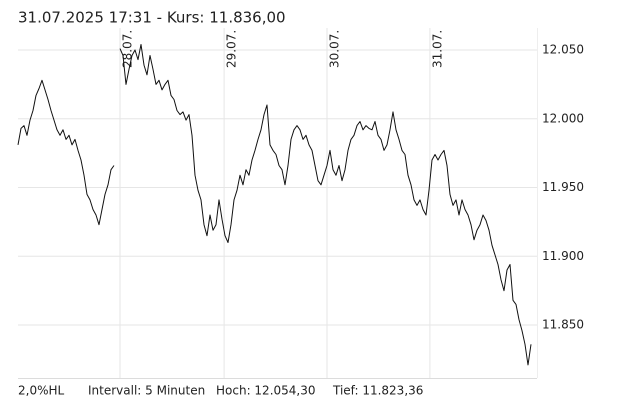  I want to click on y-tick-label: 11.850, so click(563, 325).